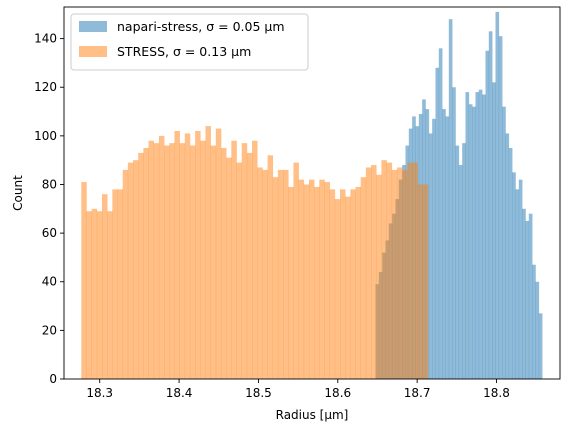  What do you see at coordinates (312, 415) in the screenshot?
I see `x-axis-label: Radius [µm]` at bounding box center [312, 415].